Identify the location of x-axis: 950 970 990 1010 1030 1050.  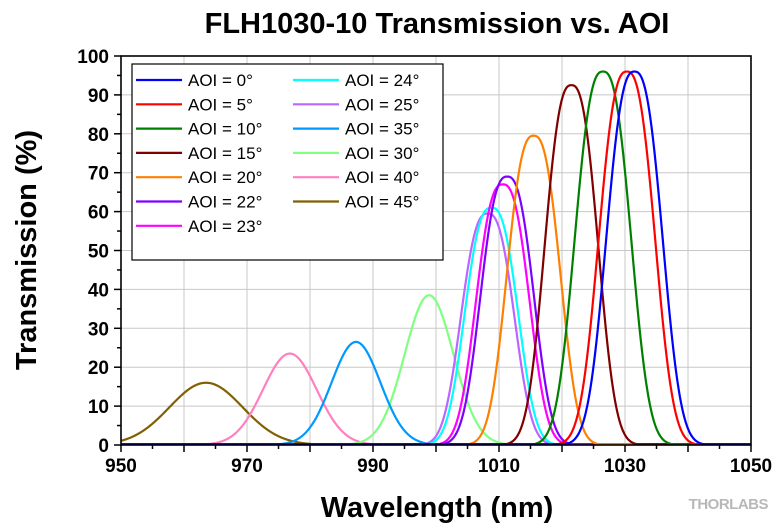
(438, 461).